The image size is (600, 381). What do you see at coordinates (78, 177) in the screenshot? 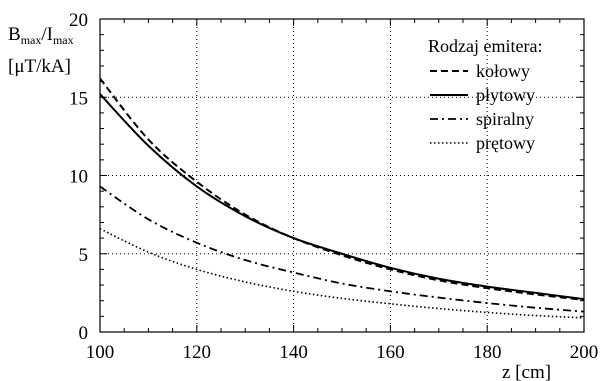
I see `y-tick-label: 10` at bounding box center [78, 177].